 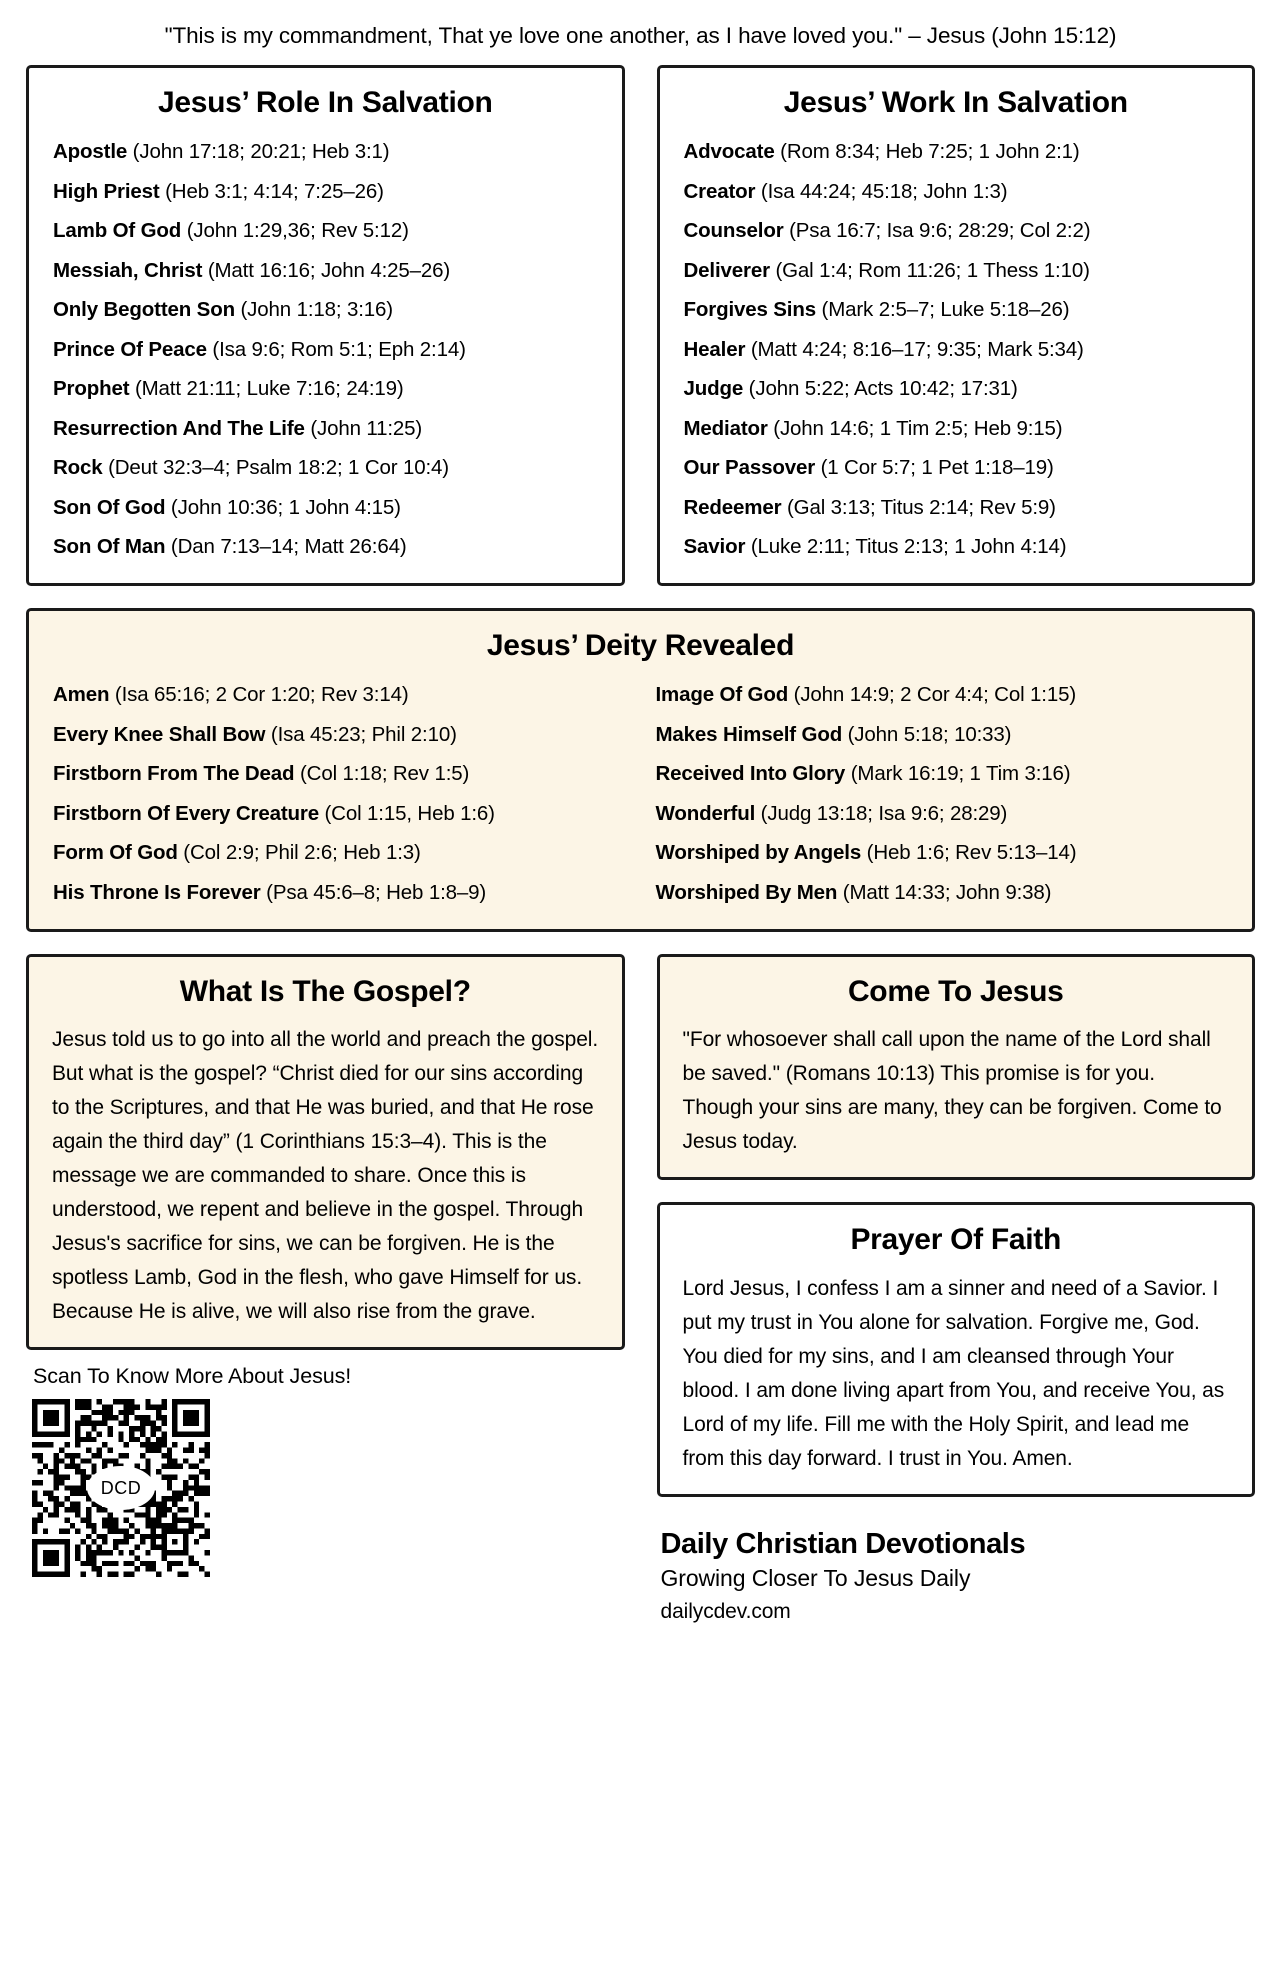 I want to click on entry-title: Only Begotten Son, so click(x=144, y=309).